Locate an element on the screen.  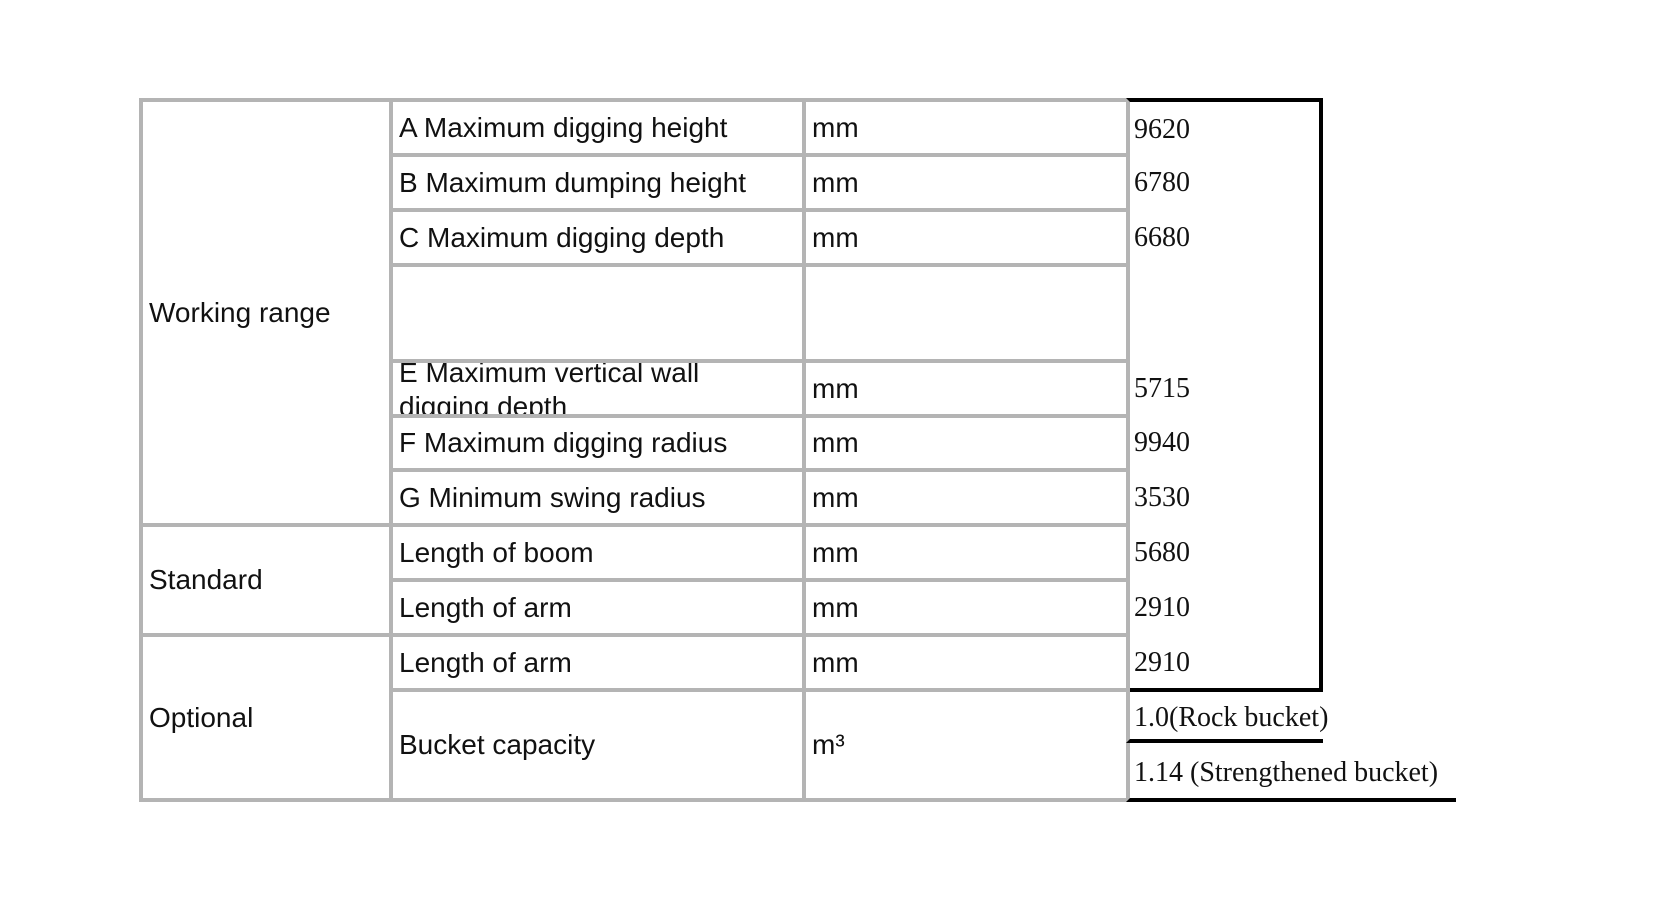
item-cell: B Maximum dumping height is located at coordinates (597, 182).